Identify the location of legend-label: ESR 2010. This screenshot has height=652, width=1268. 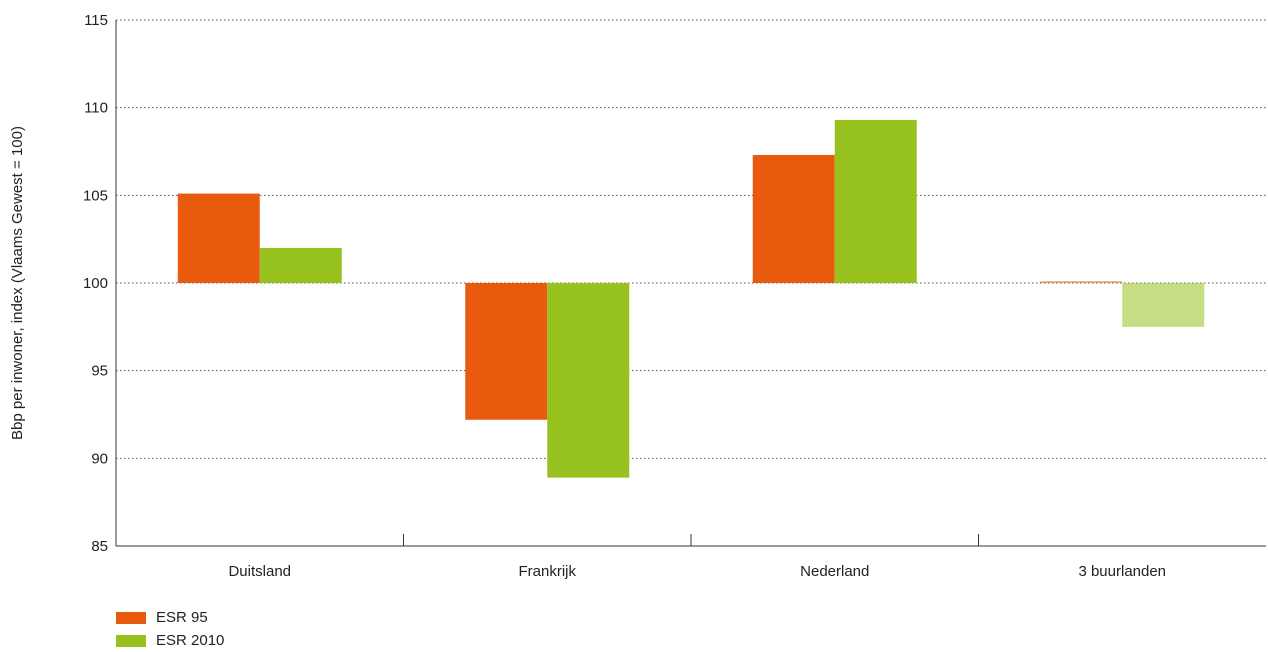
(190, 640).